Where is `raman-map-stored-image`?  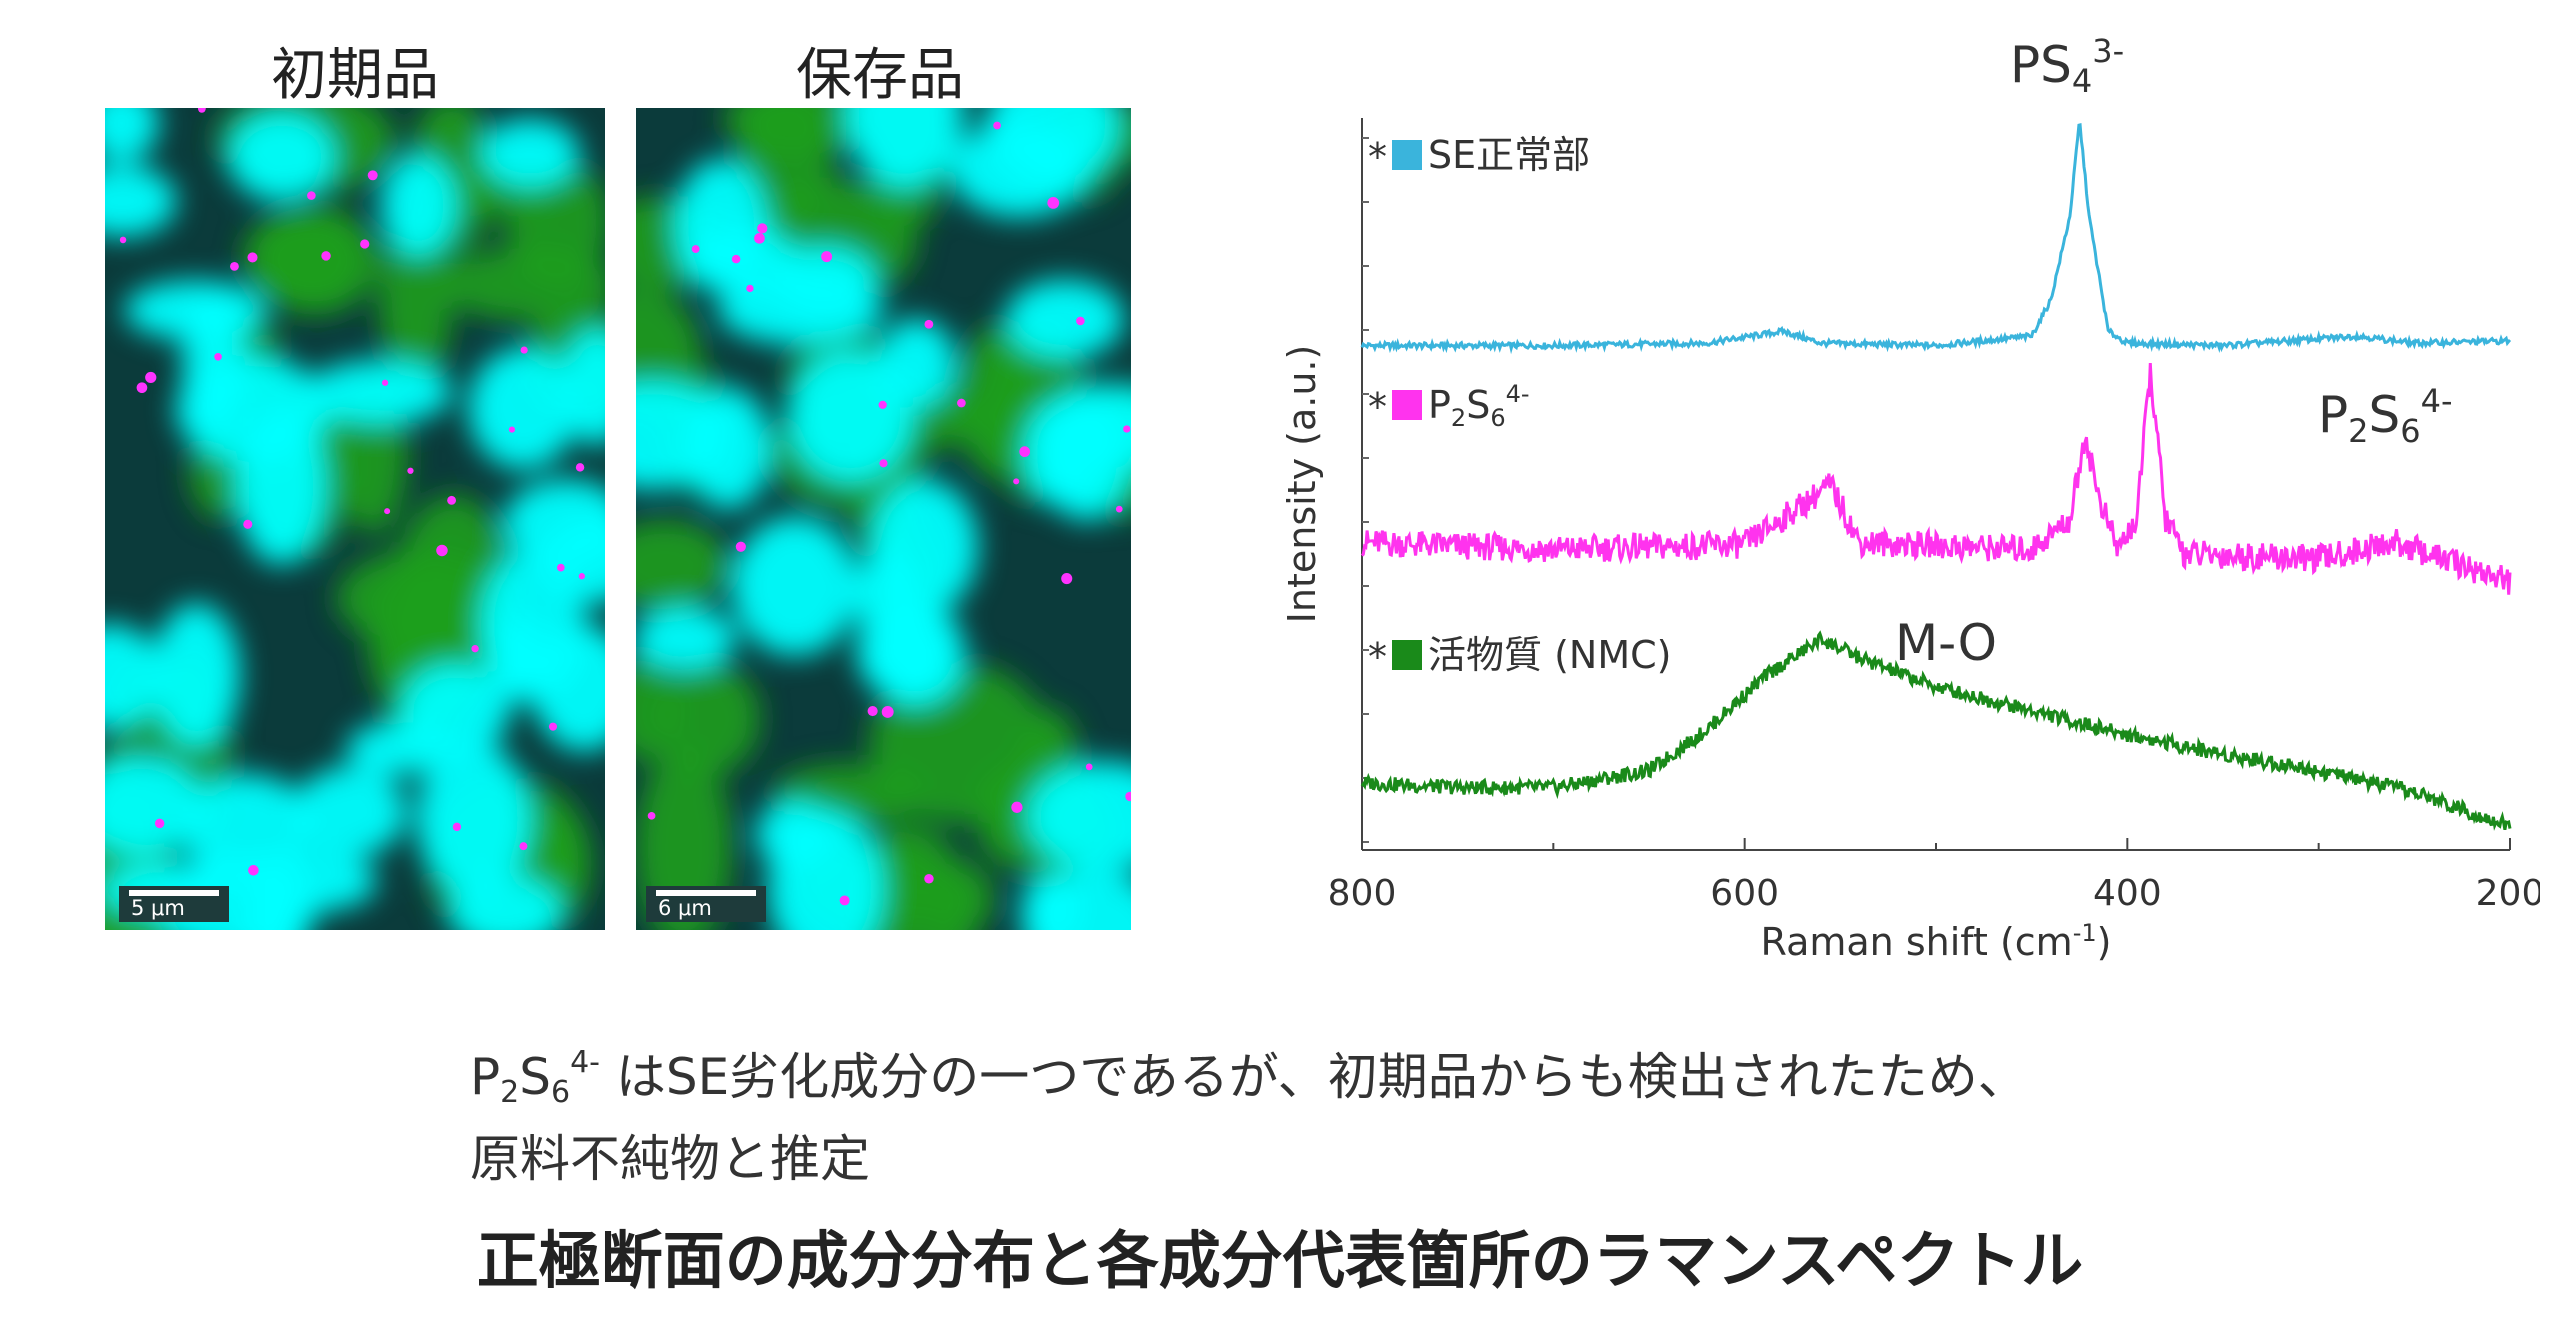
raman-map-stored-image is located at coordinates (883, 519).